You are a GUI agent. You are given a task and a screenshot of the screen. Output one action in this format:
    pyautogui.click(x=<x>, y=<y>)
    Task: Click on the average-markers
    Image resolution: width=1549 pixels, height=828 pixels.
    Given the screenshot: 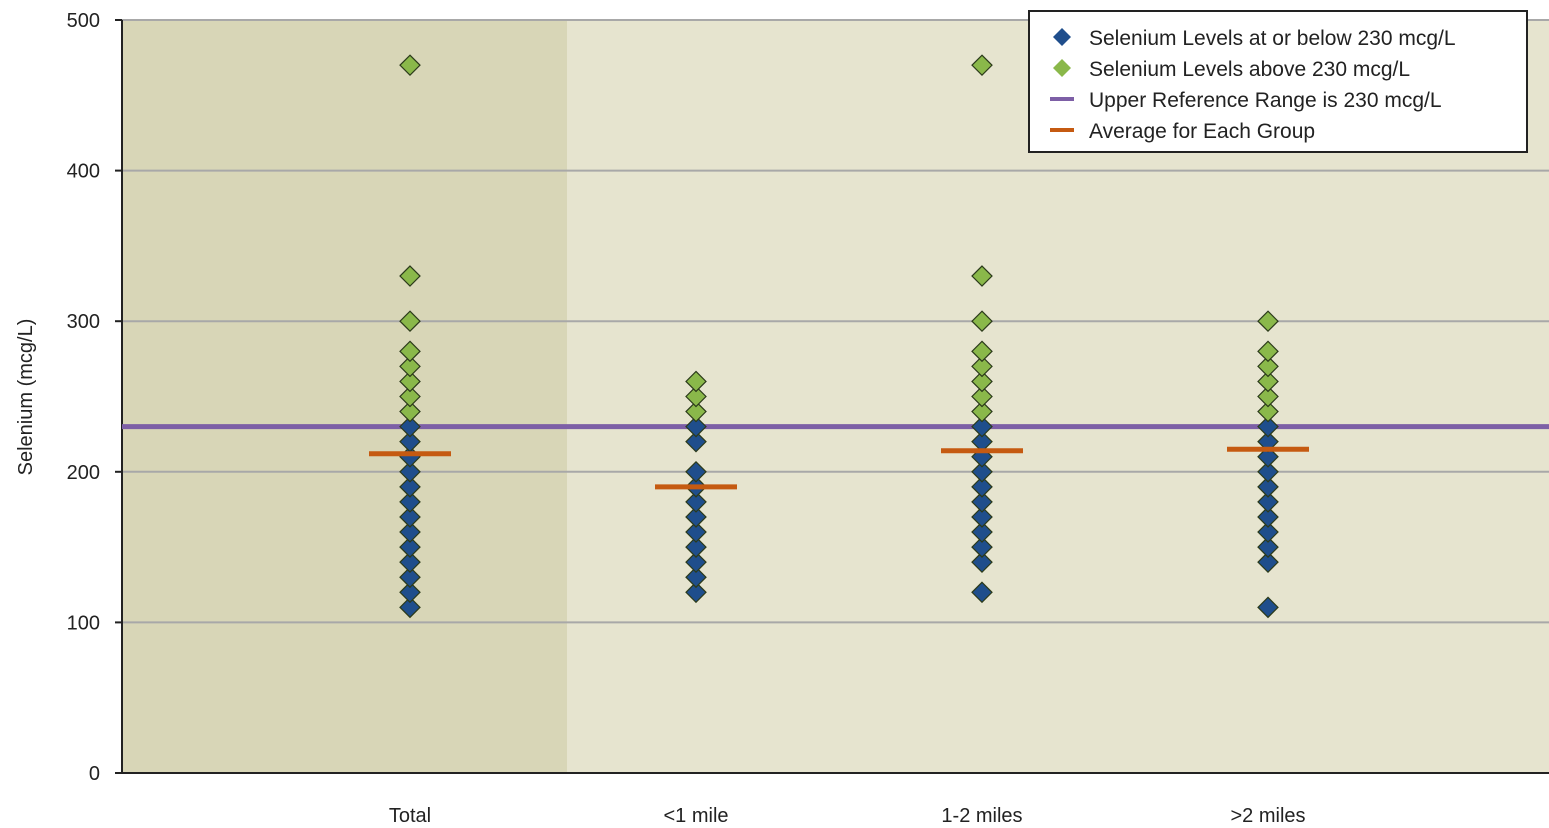 What is the action you would take?
    pyautogui.click(x=839, y=468)
    